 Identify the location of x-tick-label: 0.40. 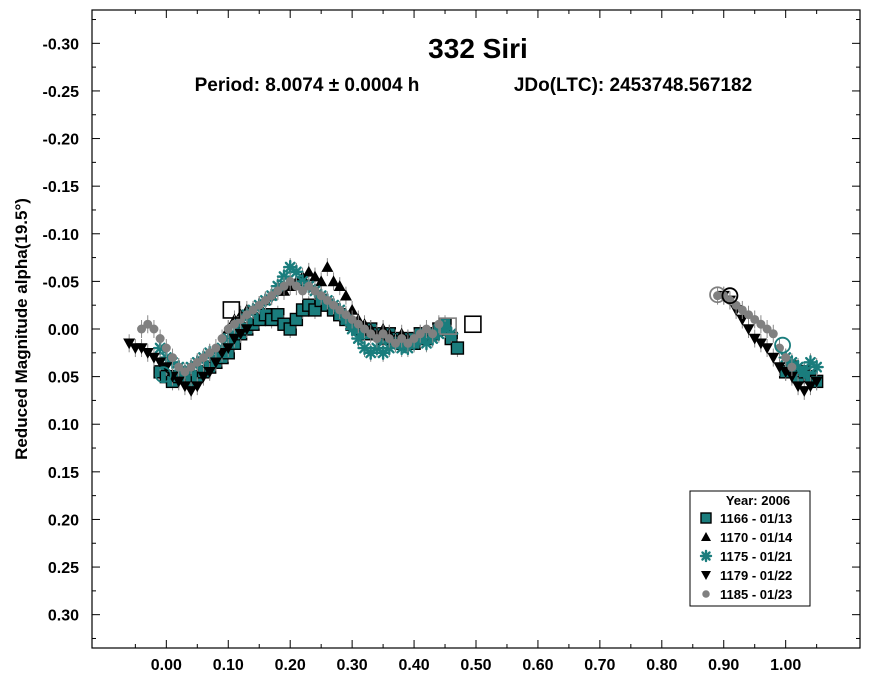
(413, 665).